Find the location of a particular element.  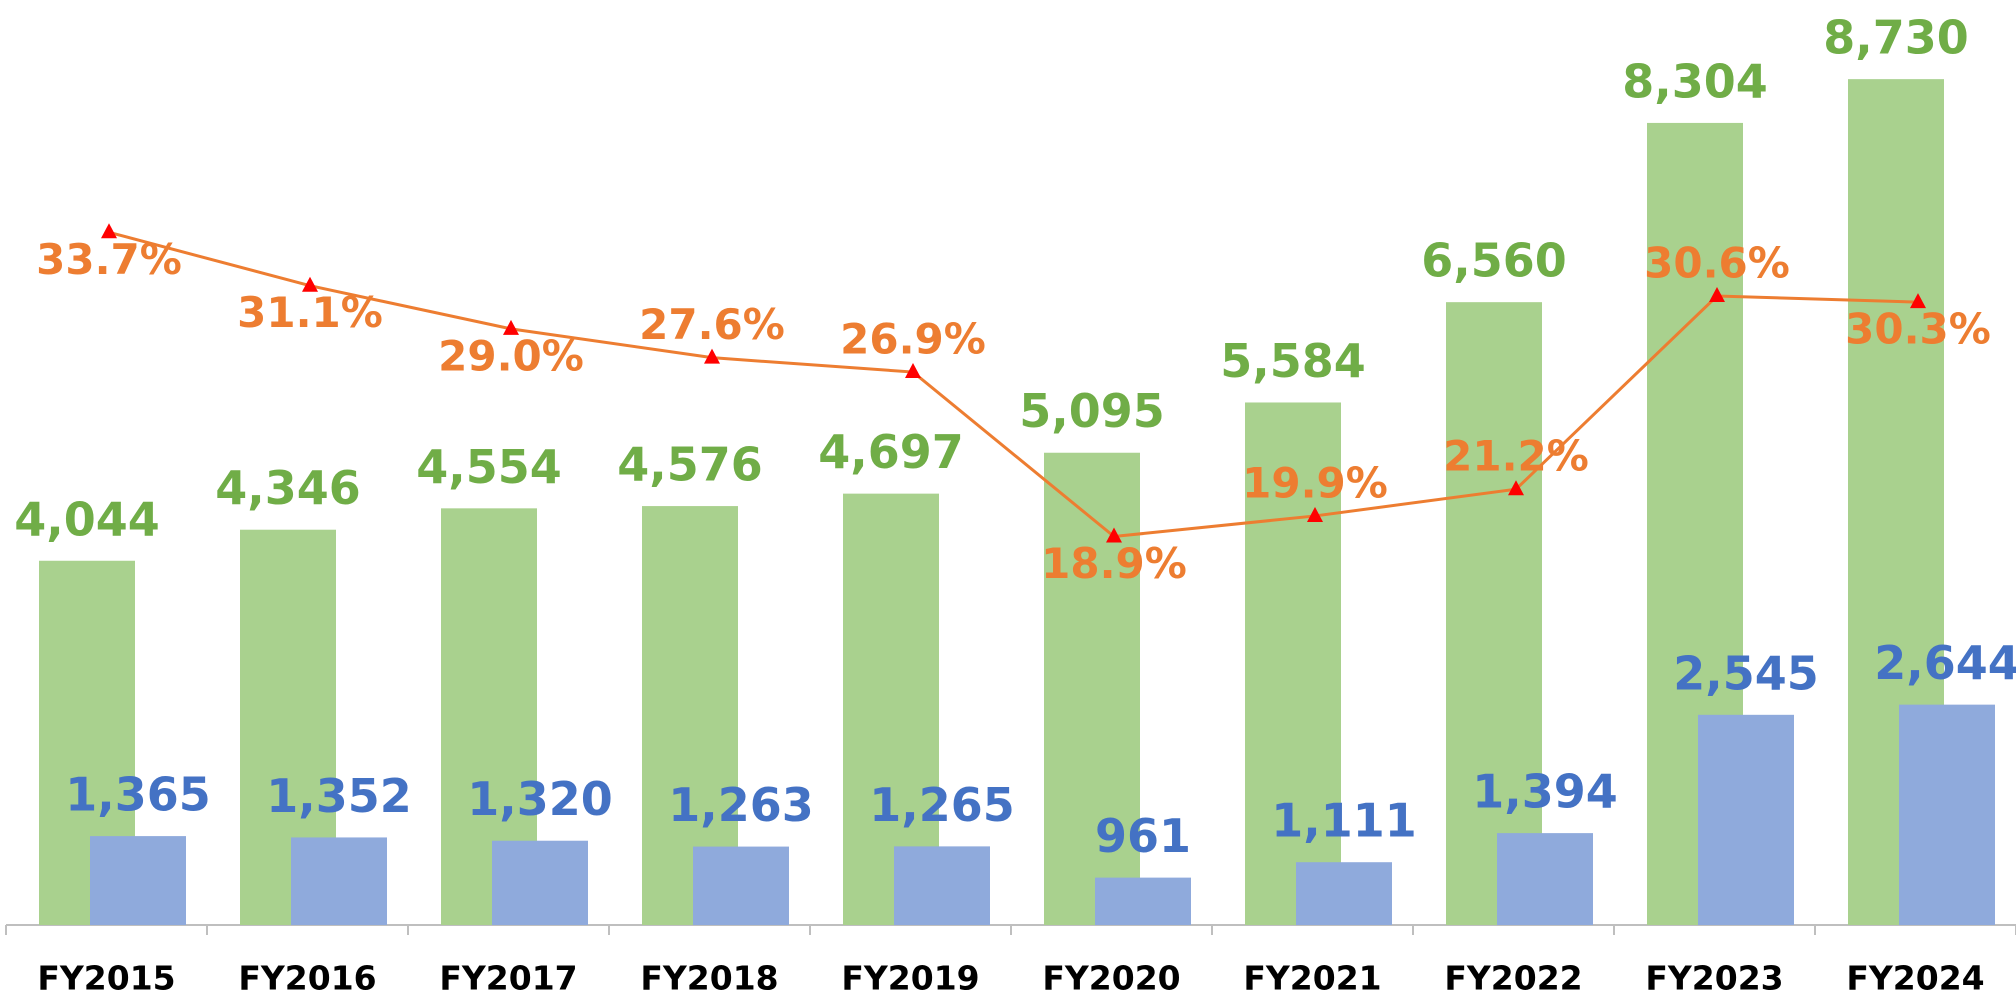

data-label: 26.9% is located at coordinates (913, 339).